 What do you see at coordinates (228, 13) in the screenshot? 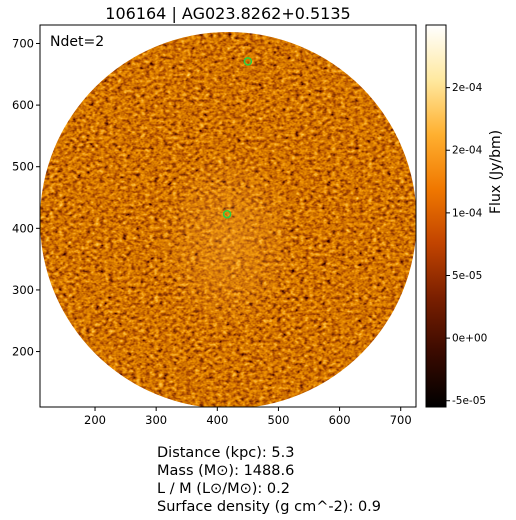
I see `plot-title: 106164 | AG023.8262+0.5135` at bounding box center [228, 13].